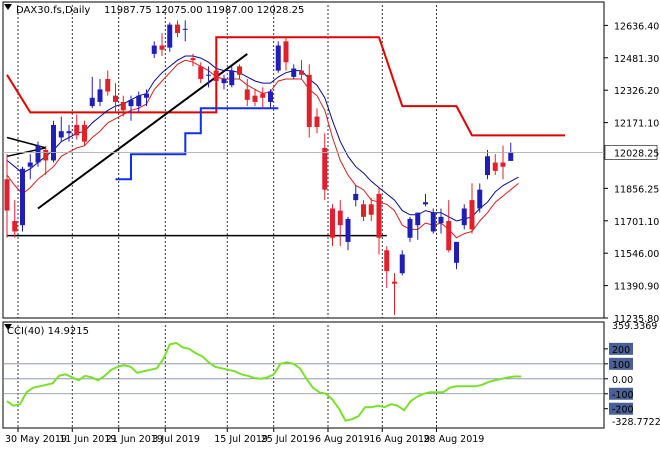 Image resolution: width=660 pixels, height=450 pixels. I want to click on price-tick-label: 12326.20, so click(636, 91).